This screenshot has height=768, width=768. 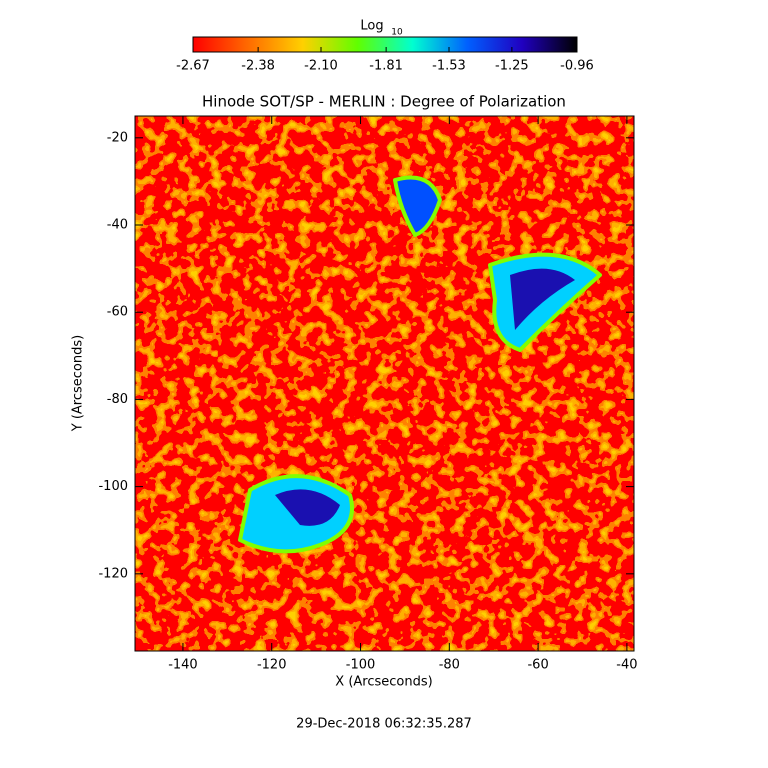 I want to click on colorbar-tick-label: -1.81, so click(x=386, y=66).